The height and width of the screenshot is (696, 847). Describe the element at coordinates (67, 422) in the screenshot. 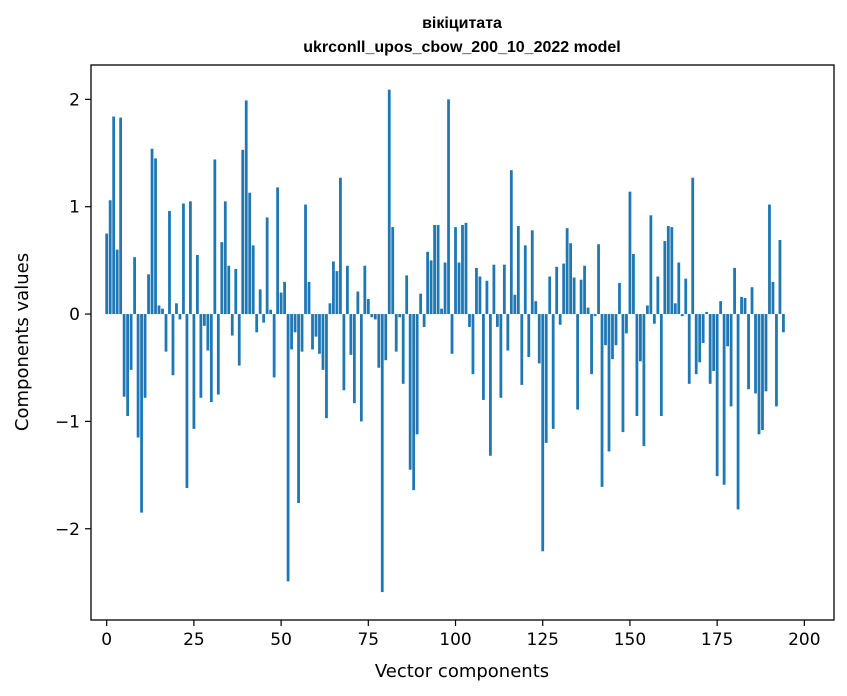

I see `y-tick-label: −1` at that location.